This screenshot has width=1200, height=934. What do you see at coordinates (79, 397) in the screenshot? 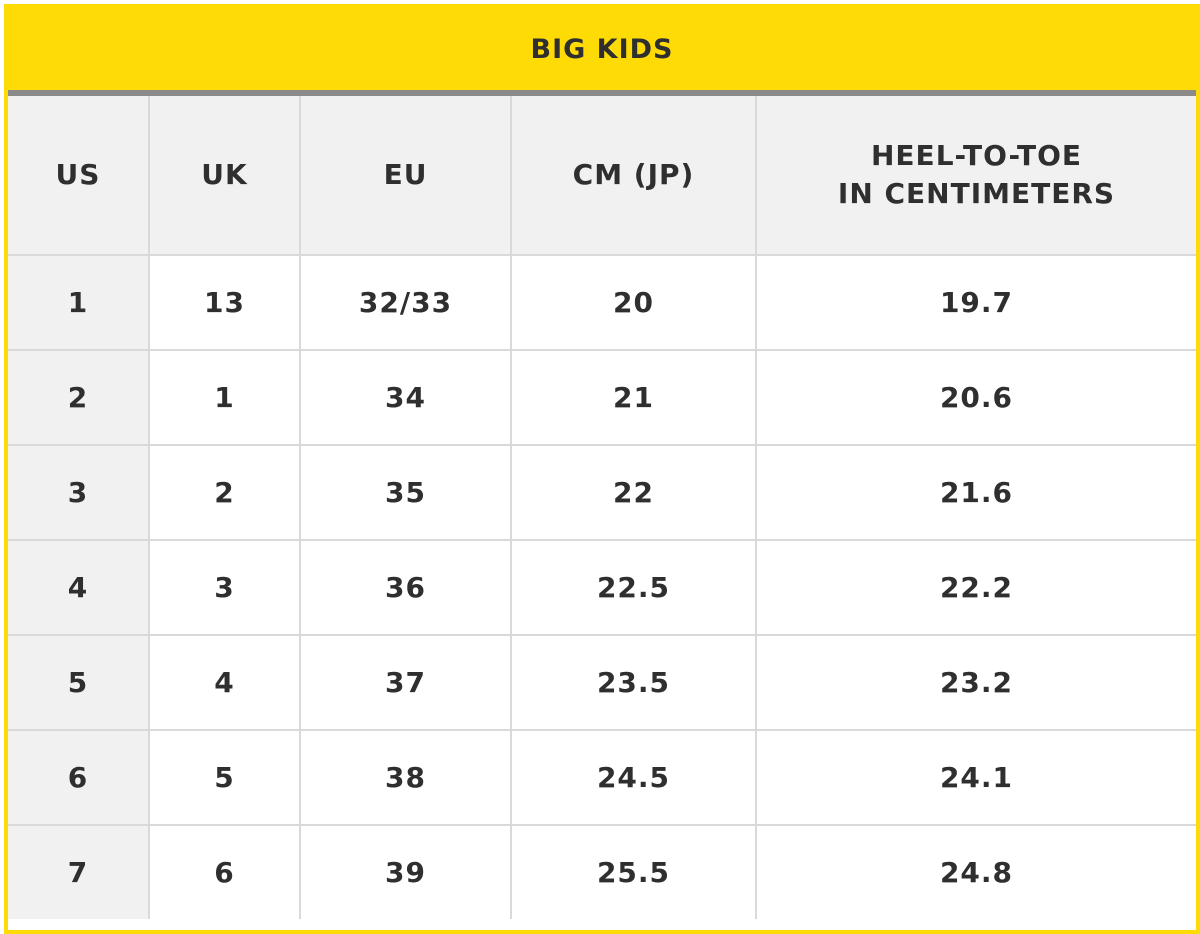
I see `cell-us: 2` at bounding box center [79, 397].